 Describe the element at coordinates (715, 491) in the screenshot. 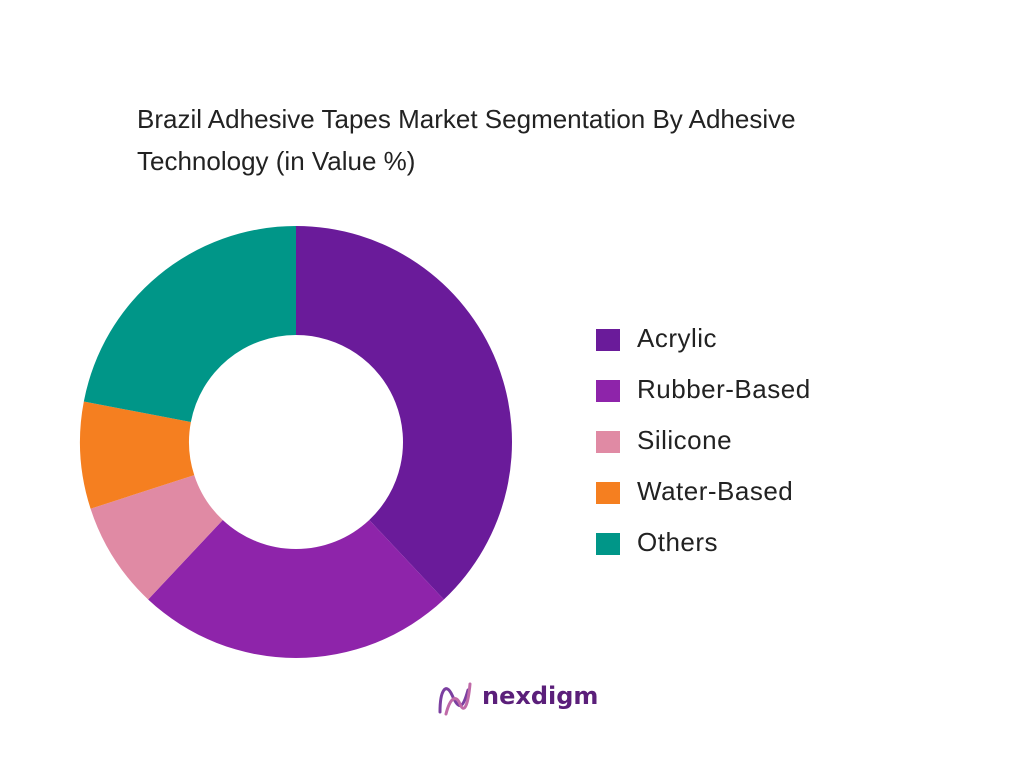

I see `legend-label: Water-Based` at that location.